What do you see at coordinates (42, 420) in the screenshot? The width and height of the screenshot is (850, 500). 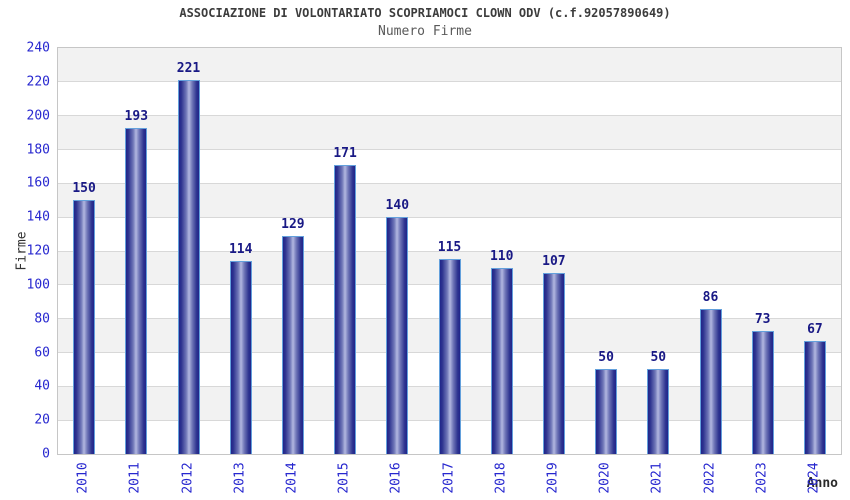 I see `y-axis-tick-label: 20` at bounding box center [42, 420].